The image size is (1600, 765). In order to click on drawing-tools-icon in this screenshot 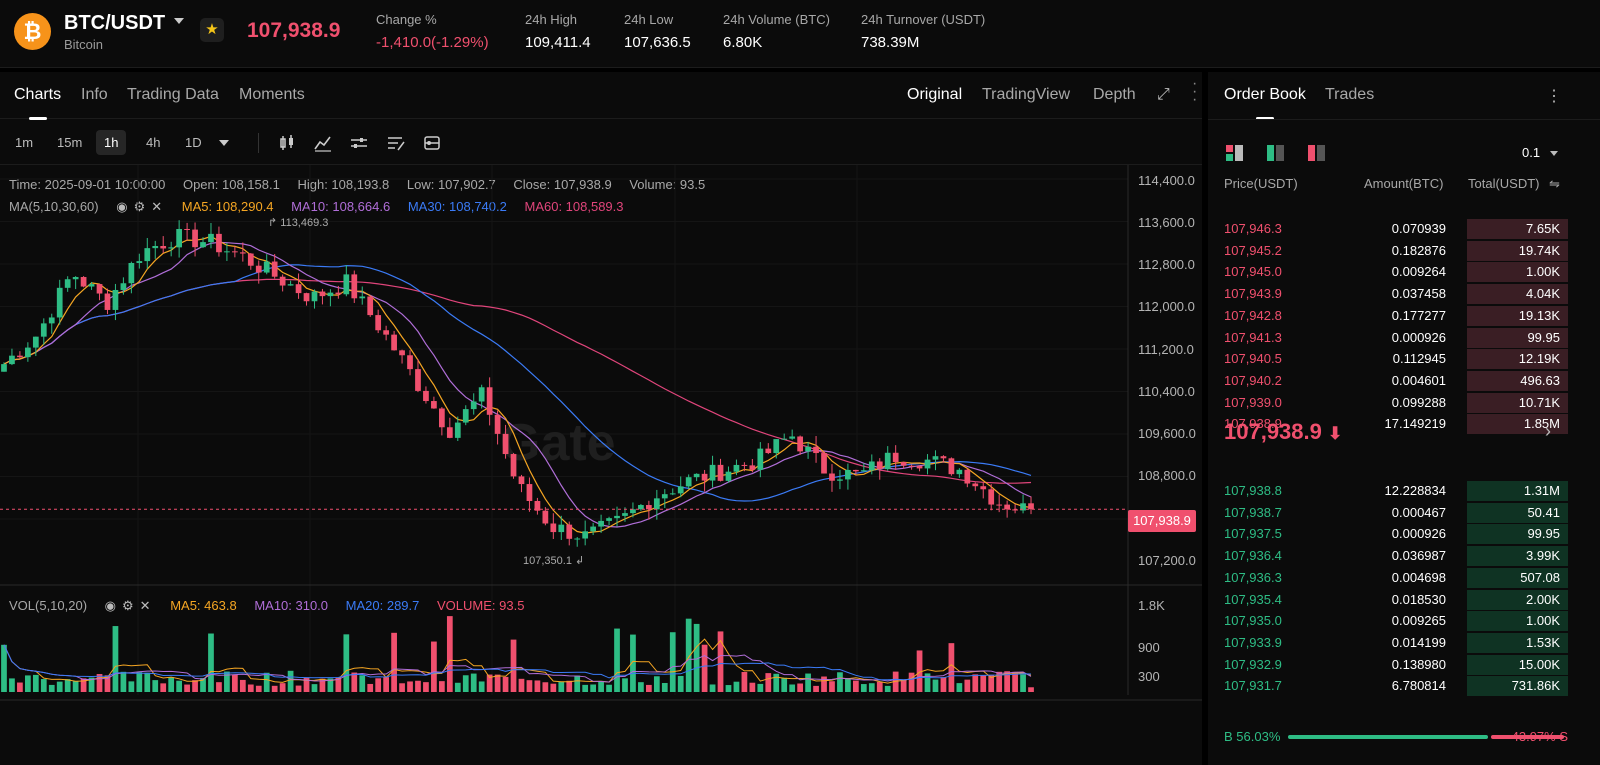, I will do `click(396, 143)`.